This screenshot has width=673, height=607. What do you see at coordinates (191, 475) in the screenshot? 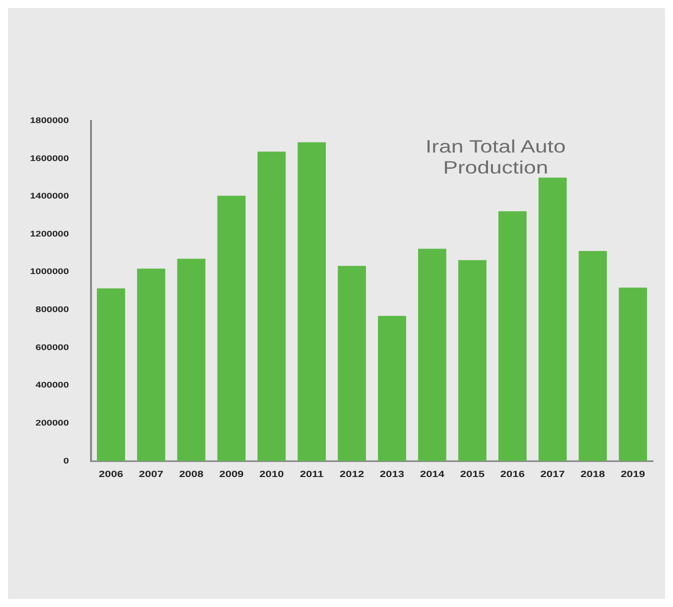
I see `x-tick-label: 2008` at bounding box center [191, 475].